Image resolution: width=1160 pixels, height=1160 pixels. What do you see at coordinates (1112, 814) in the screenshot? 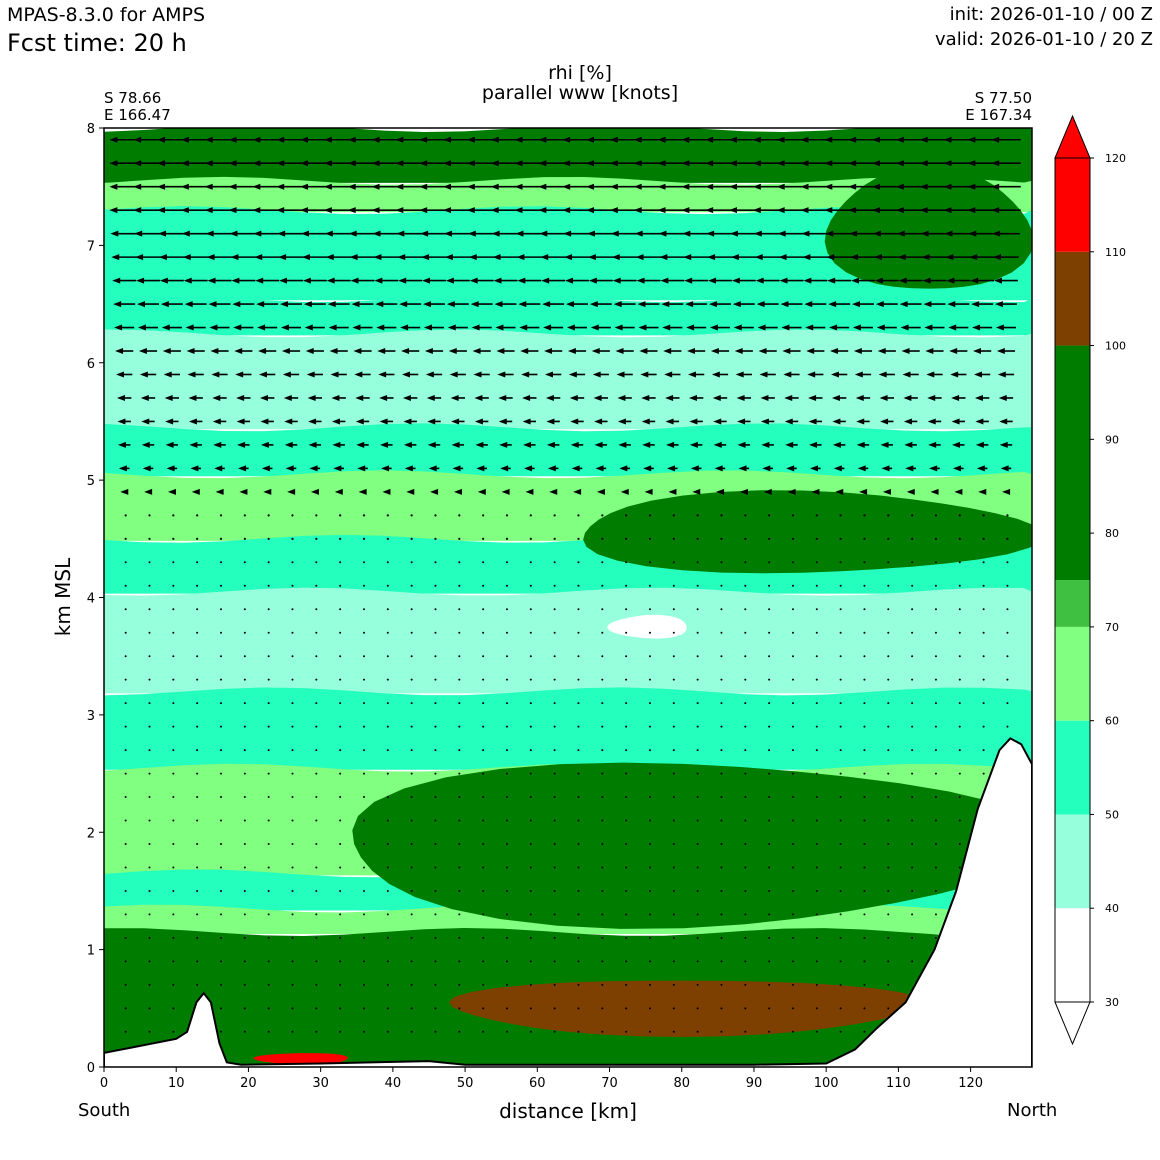
I see `colorbar-tick-label: 50` at bounding box center [1112, 814].